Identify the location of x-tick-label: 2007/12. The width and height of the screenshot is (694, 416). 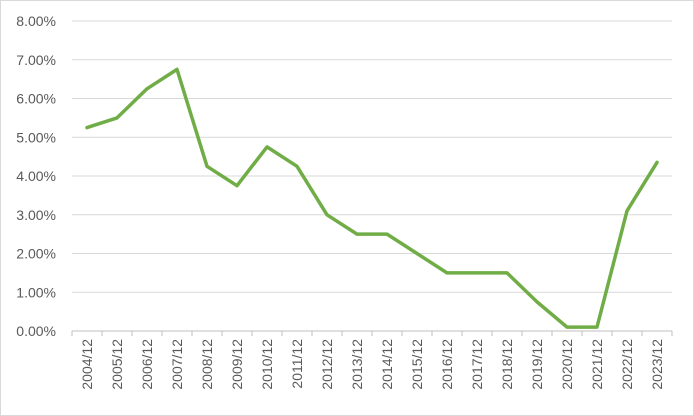
(177, 364).